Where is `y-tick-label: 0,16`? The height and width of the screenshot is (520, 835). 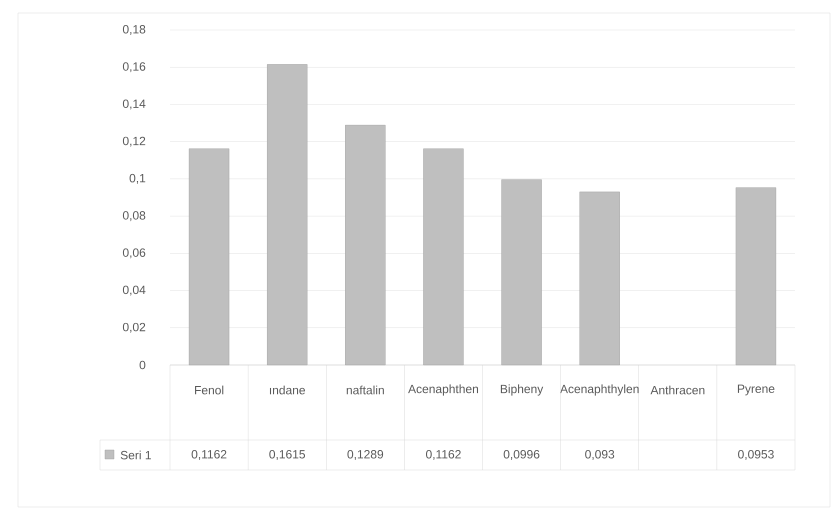 y-tick-label: 0,16 is located at coordinates (134, 67).